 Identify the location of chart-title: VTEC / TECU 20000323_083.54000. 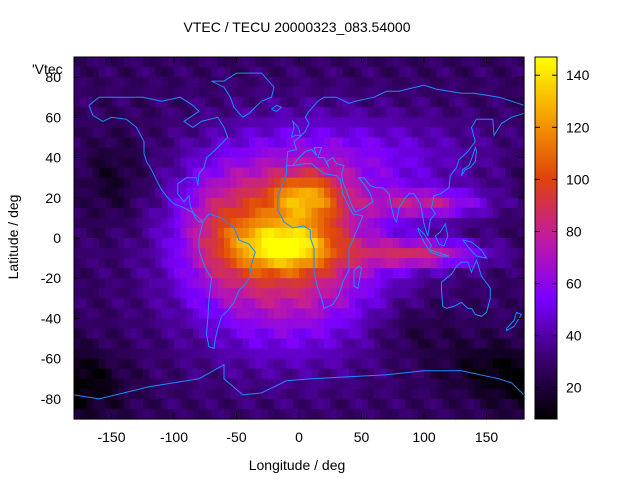
(296, 27).